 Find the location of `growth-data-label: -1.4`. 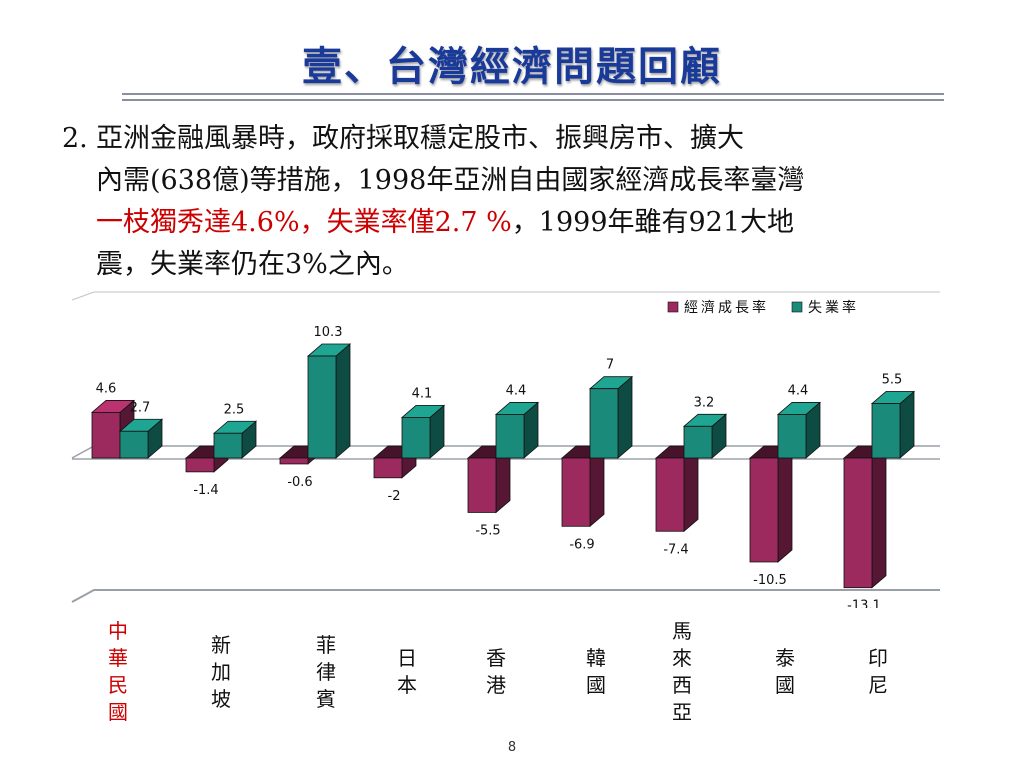

growth-data-label: -1.4 is located at coordinates (205, 490).